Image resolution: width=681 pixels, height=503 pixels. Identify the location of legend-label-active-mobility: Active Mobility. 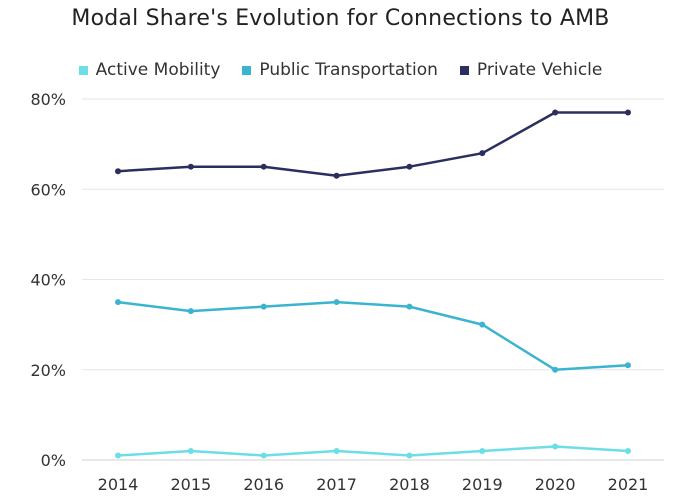
(158, 70).